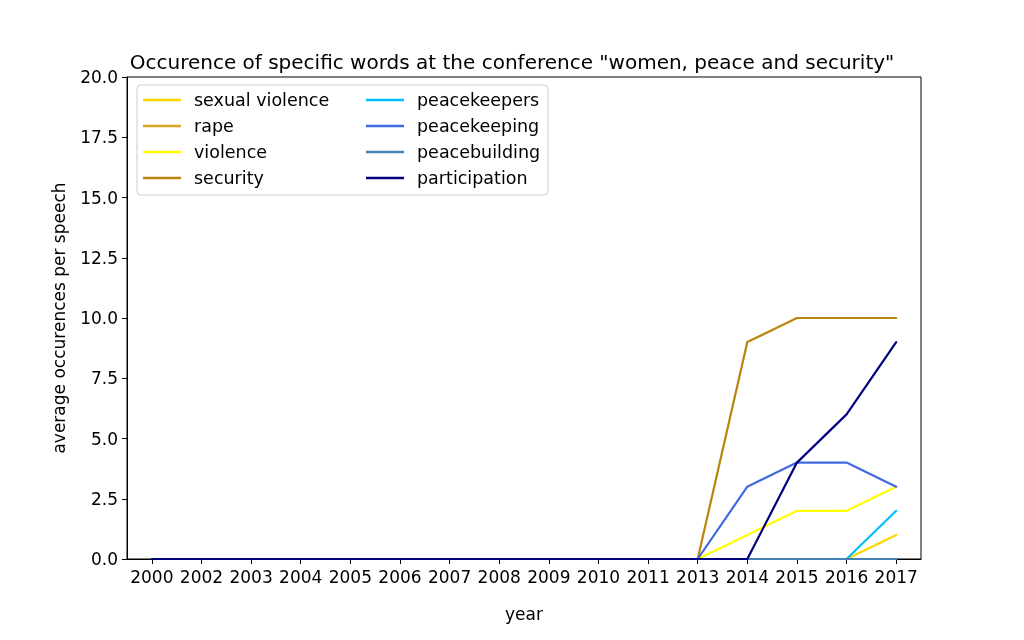 The height and width of the screenshot is (640, 1024). What do you see at coordinates (472, 178) in the screenshot?
I see `legend-label: participation` at bounding box center [472, 178].